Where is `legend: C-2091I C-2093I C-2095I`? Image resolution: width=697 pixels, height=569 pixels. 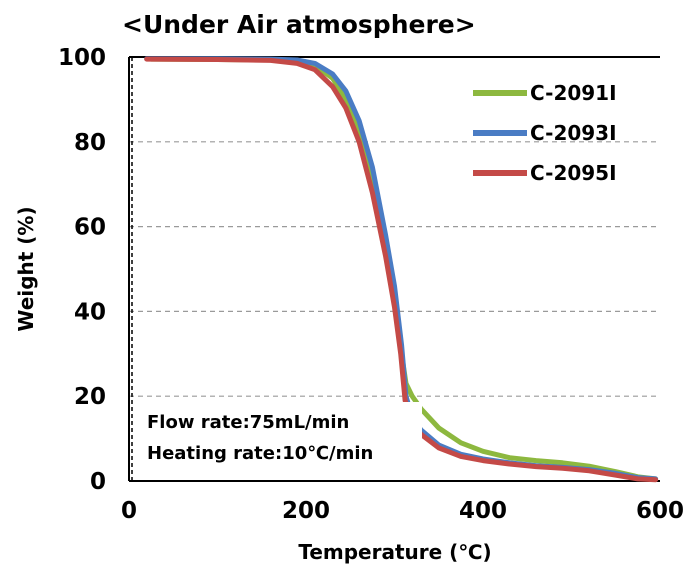 legend: C-2091I C-2093I C-2095I is located at coordinates (545, 133).